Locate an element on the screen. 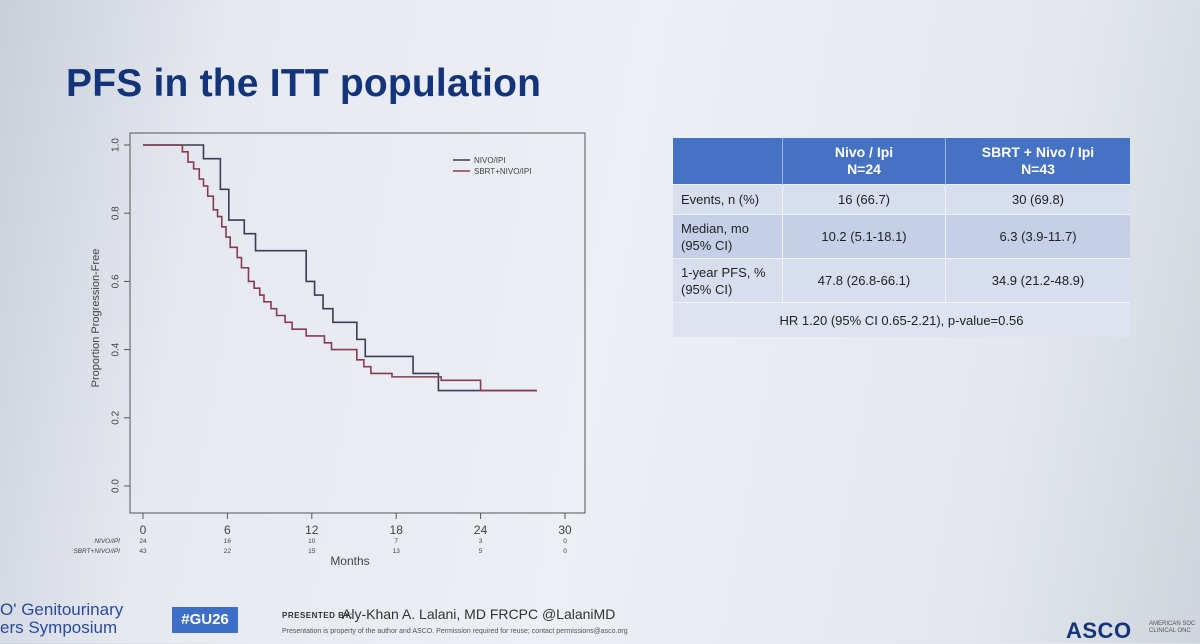 This screenshot has width=1200, height=644. legend-label: NIVO/IPI is located at coordinates (490, 160).